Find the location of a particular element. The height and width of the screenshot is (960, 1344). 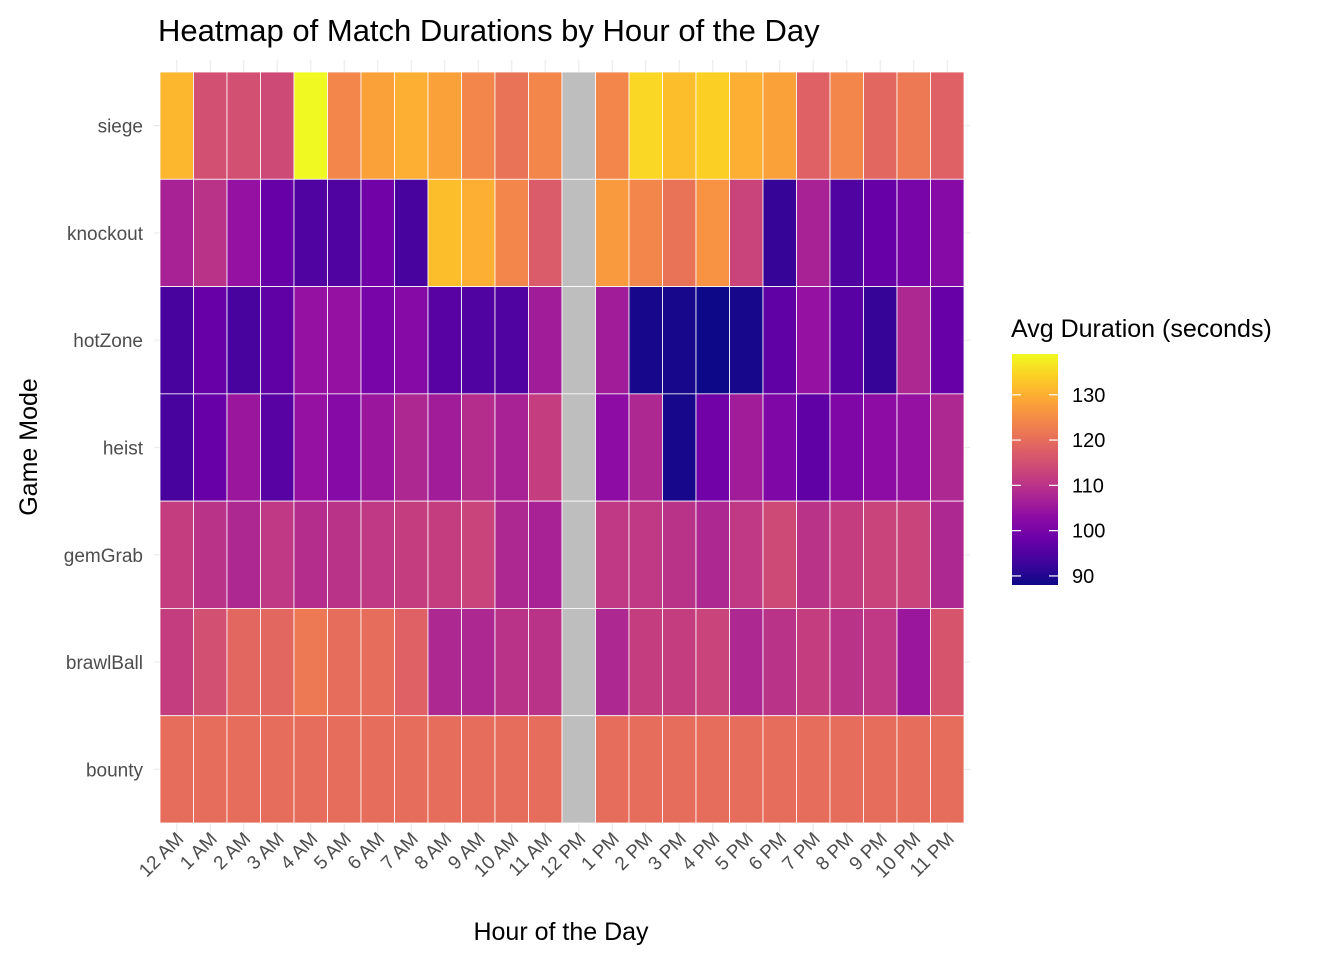

heatmap-cell-hotZone-10am is located at coordinates (511, 340).